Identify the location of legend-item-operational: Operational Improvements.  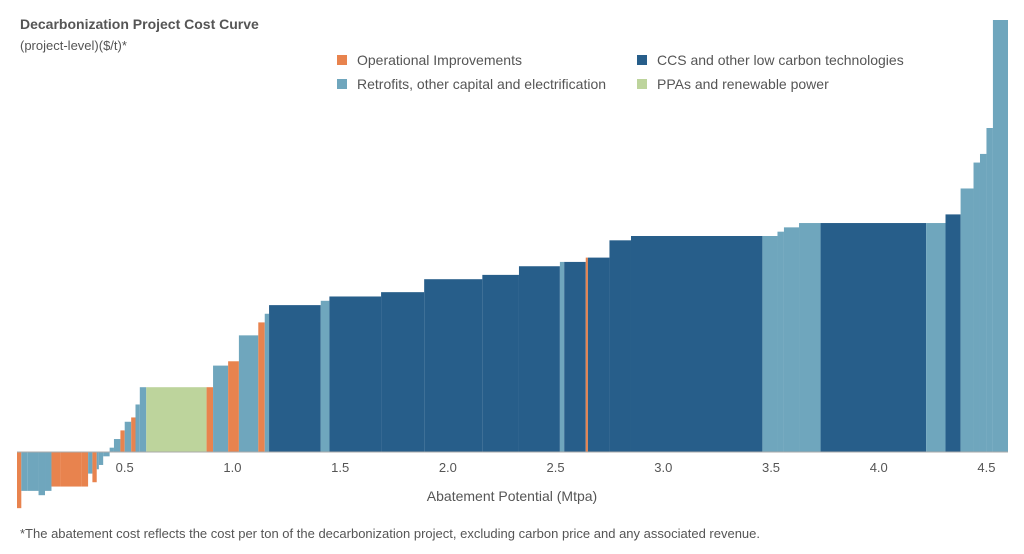
(429, 60).